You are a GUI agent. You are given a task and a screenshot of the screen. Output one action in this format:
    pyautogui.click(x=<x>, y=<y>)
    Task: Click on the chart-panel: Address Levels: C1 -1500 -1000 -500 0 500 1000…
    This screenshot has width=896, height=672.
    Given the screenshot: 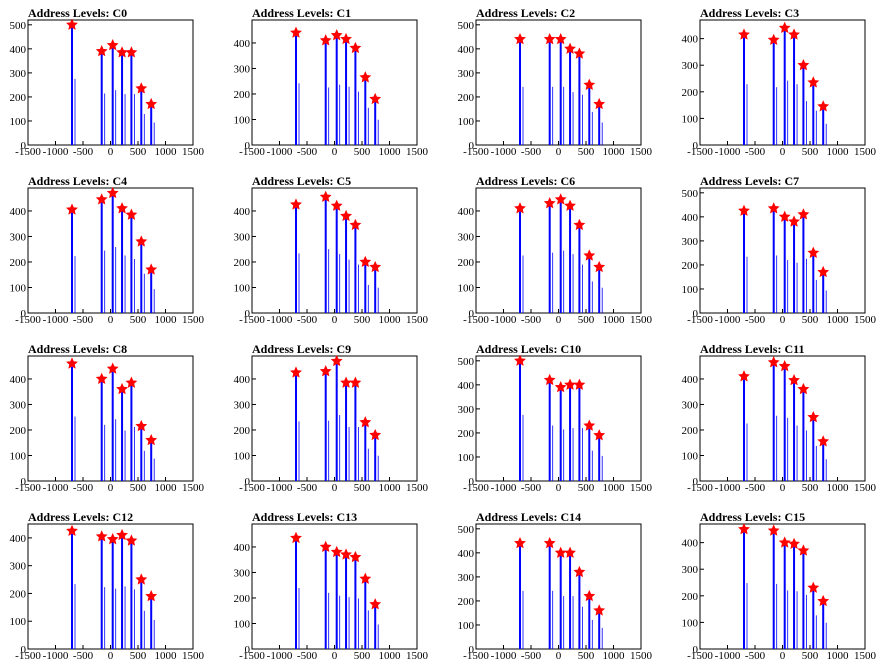 What is the action you would take?
    pyautogui.click(x=336, y=84)
    